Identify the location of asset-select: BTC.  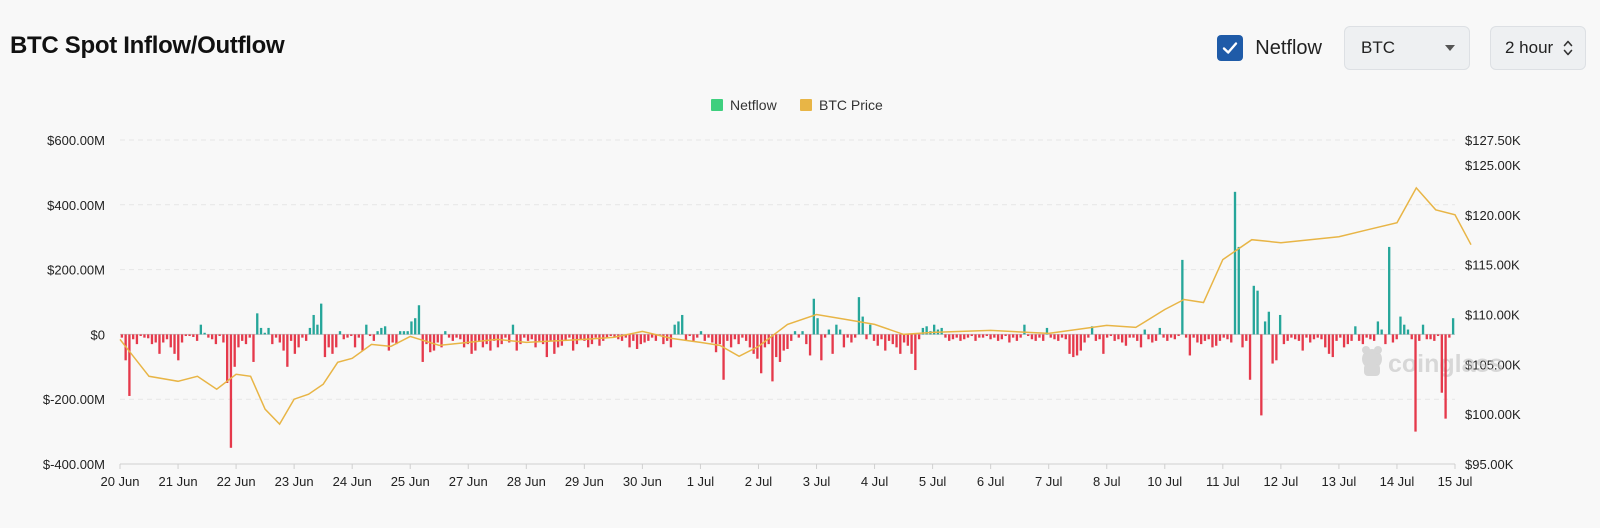
(1407, 48).